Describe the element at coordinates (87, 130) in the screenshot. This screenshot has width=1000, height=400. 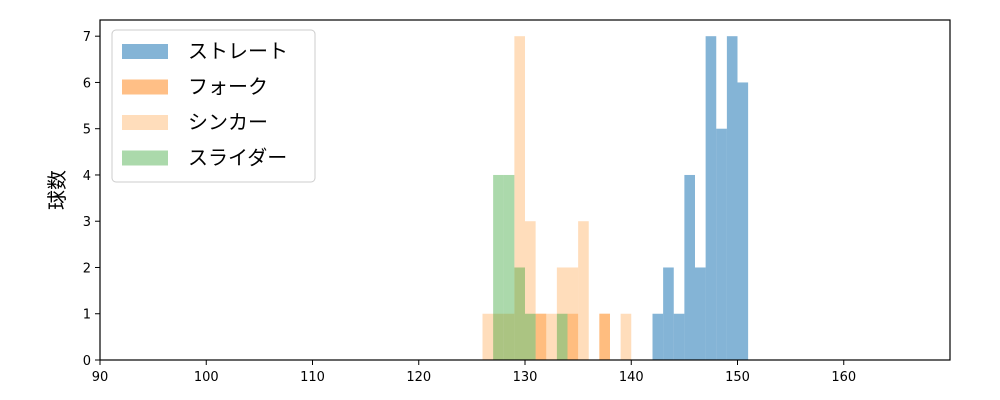
I see `y-tick-label: 5` at that location.